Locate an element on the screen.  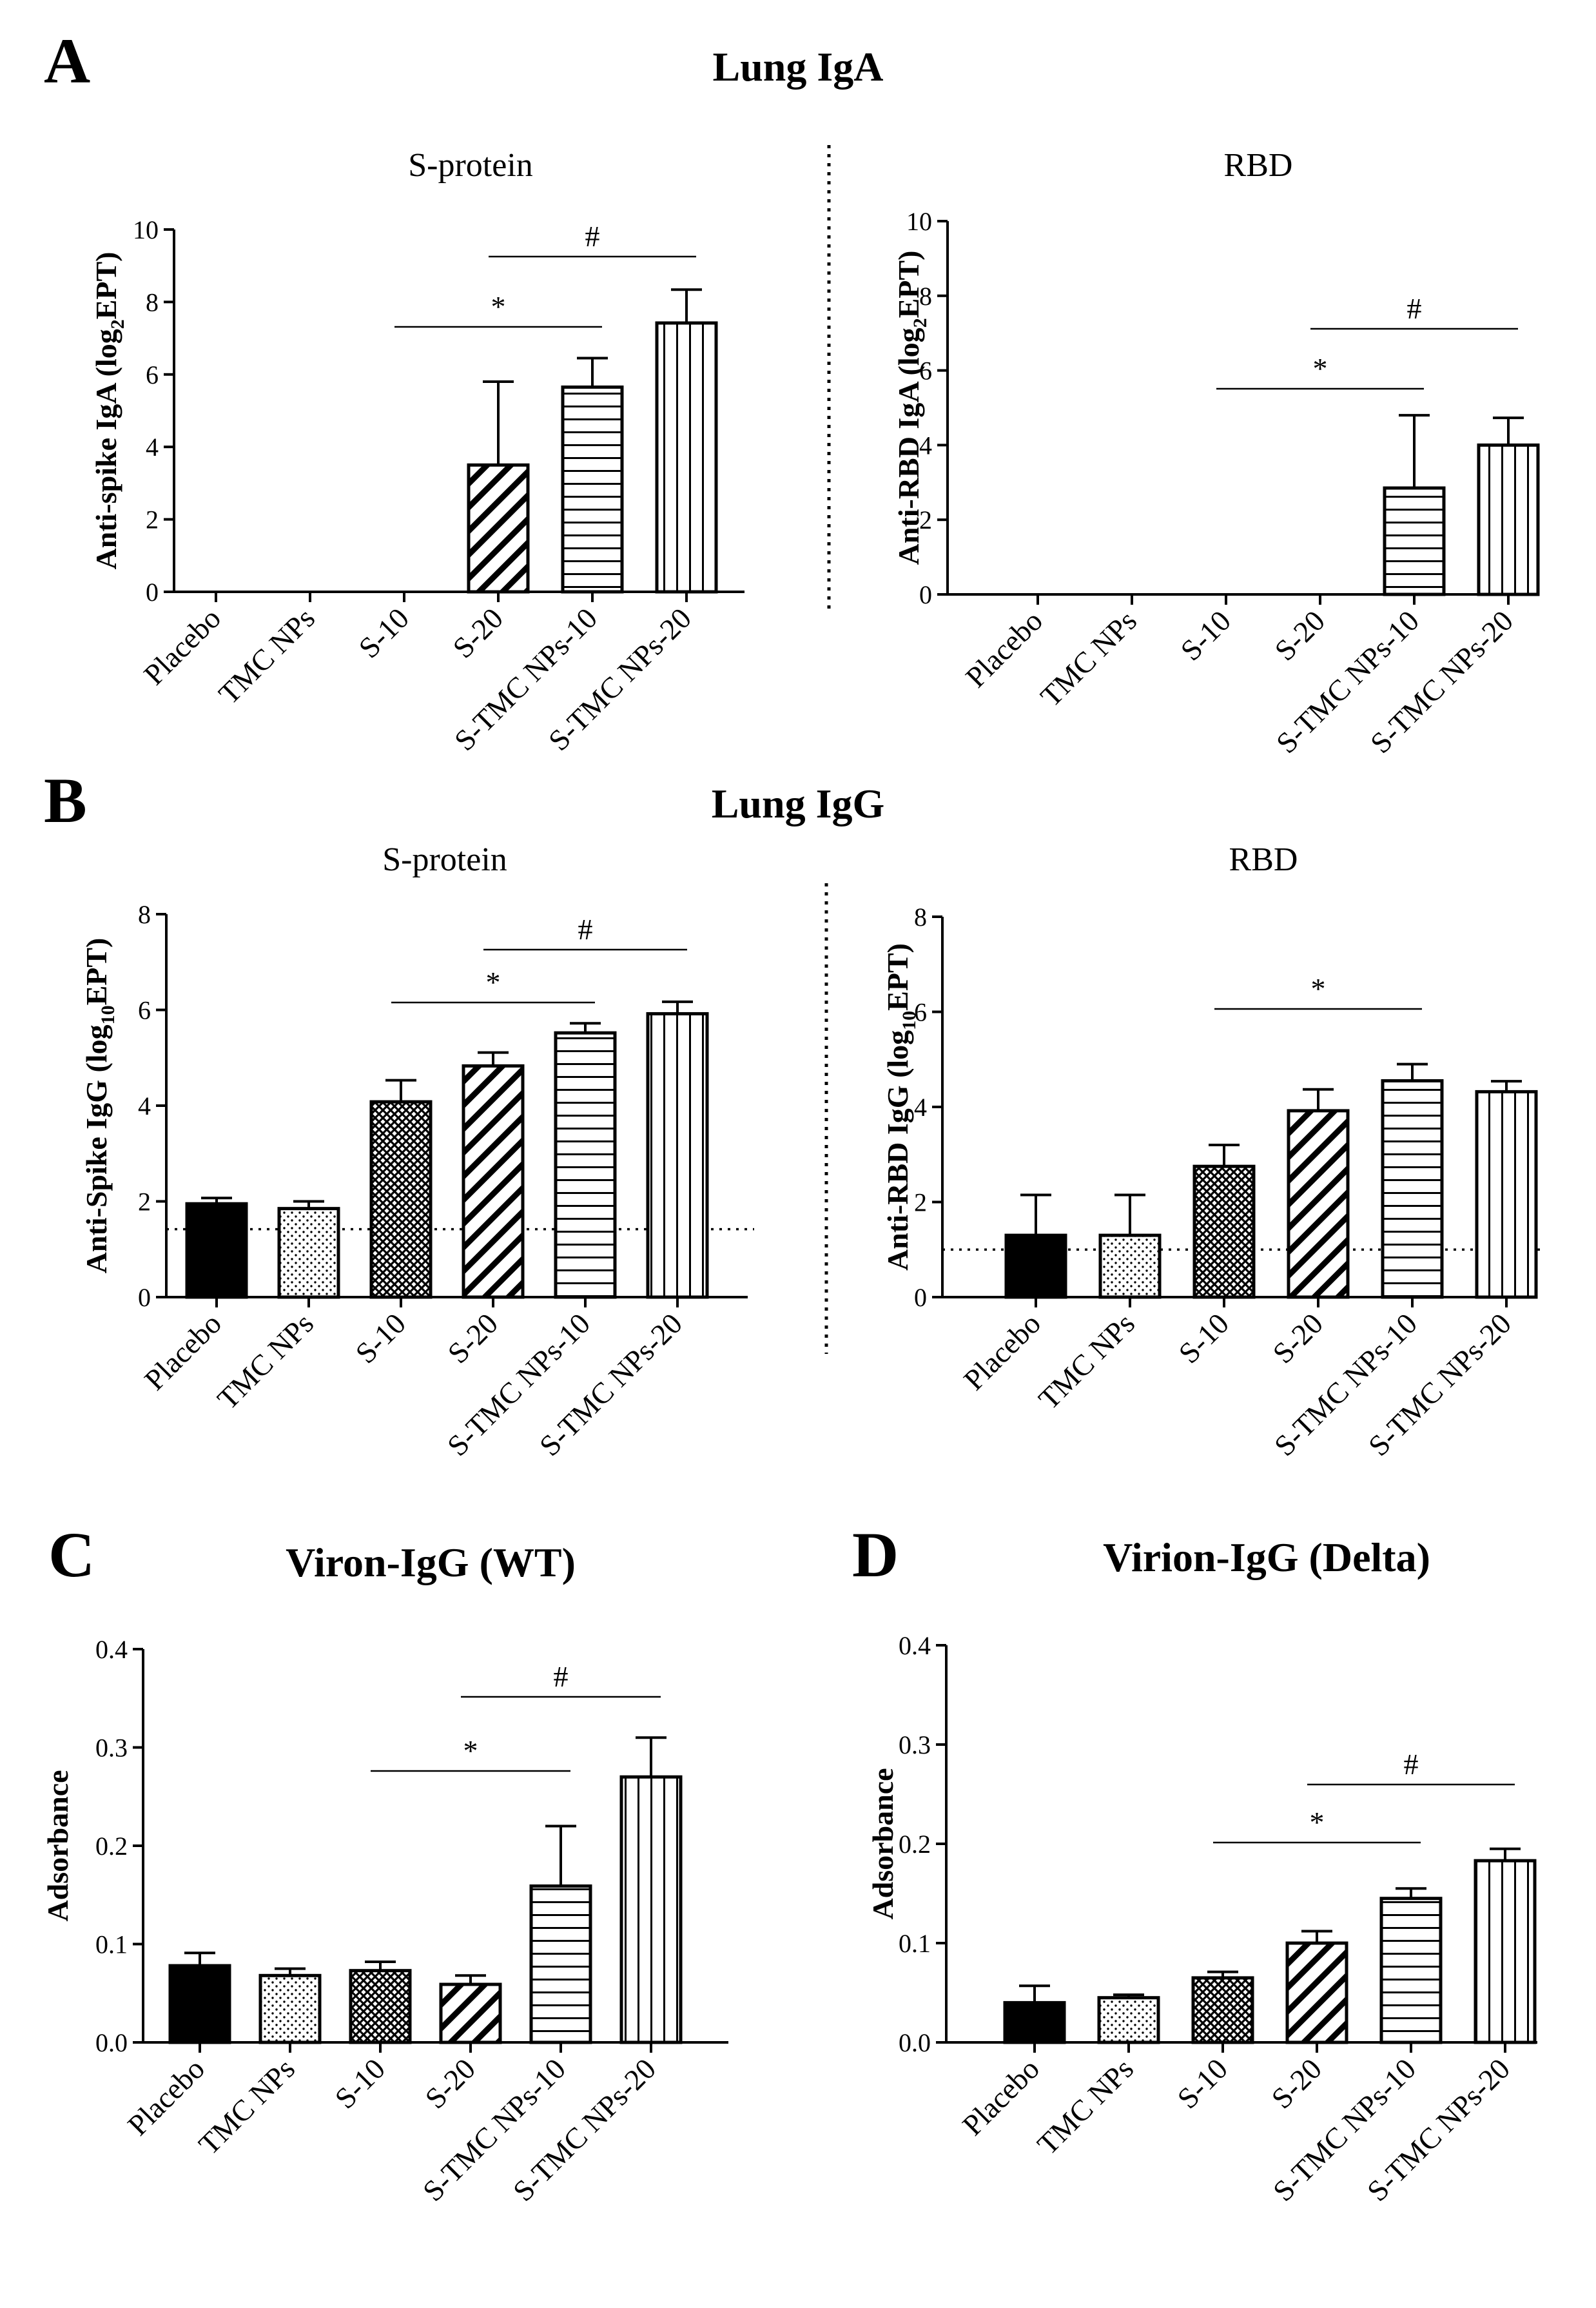
y-axis-label: Adsorbance is located at coordinates (57, 1845).